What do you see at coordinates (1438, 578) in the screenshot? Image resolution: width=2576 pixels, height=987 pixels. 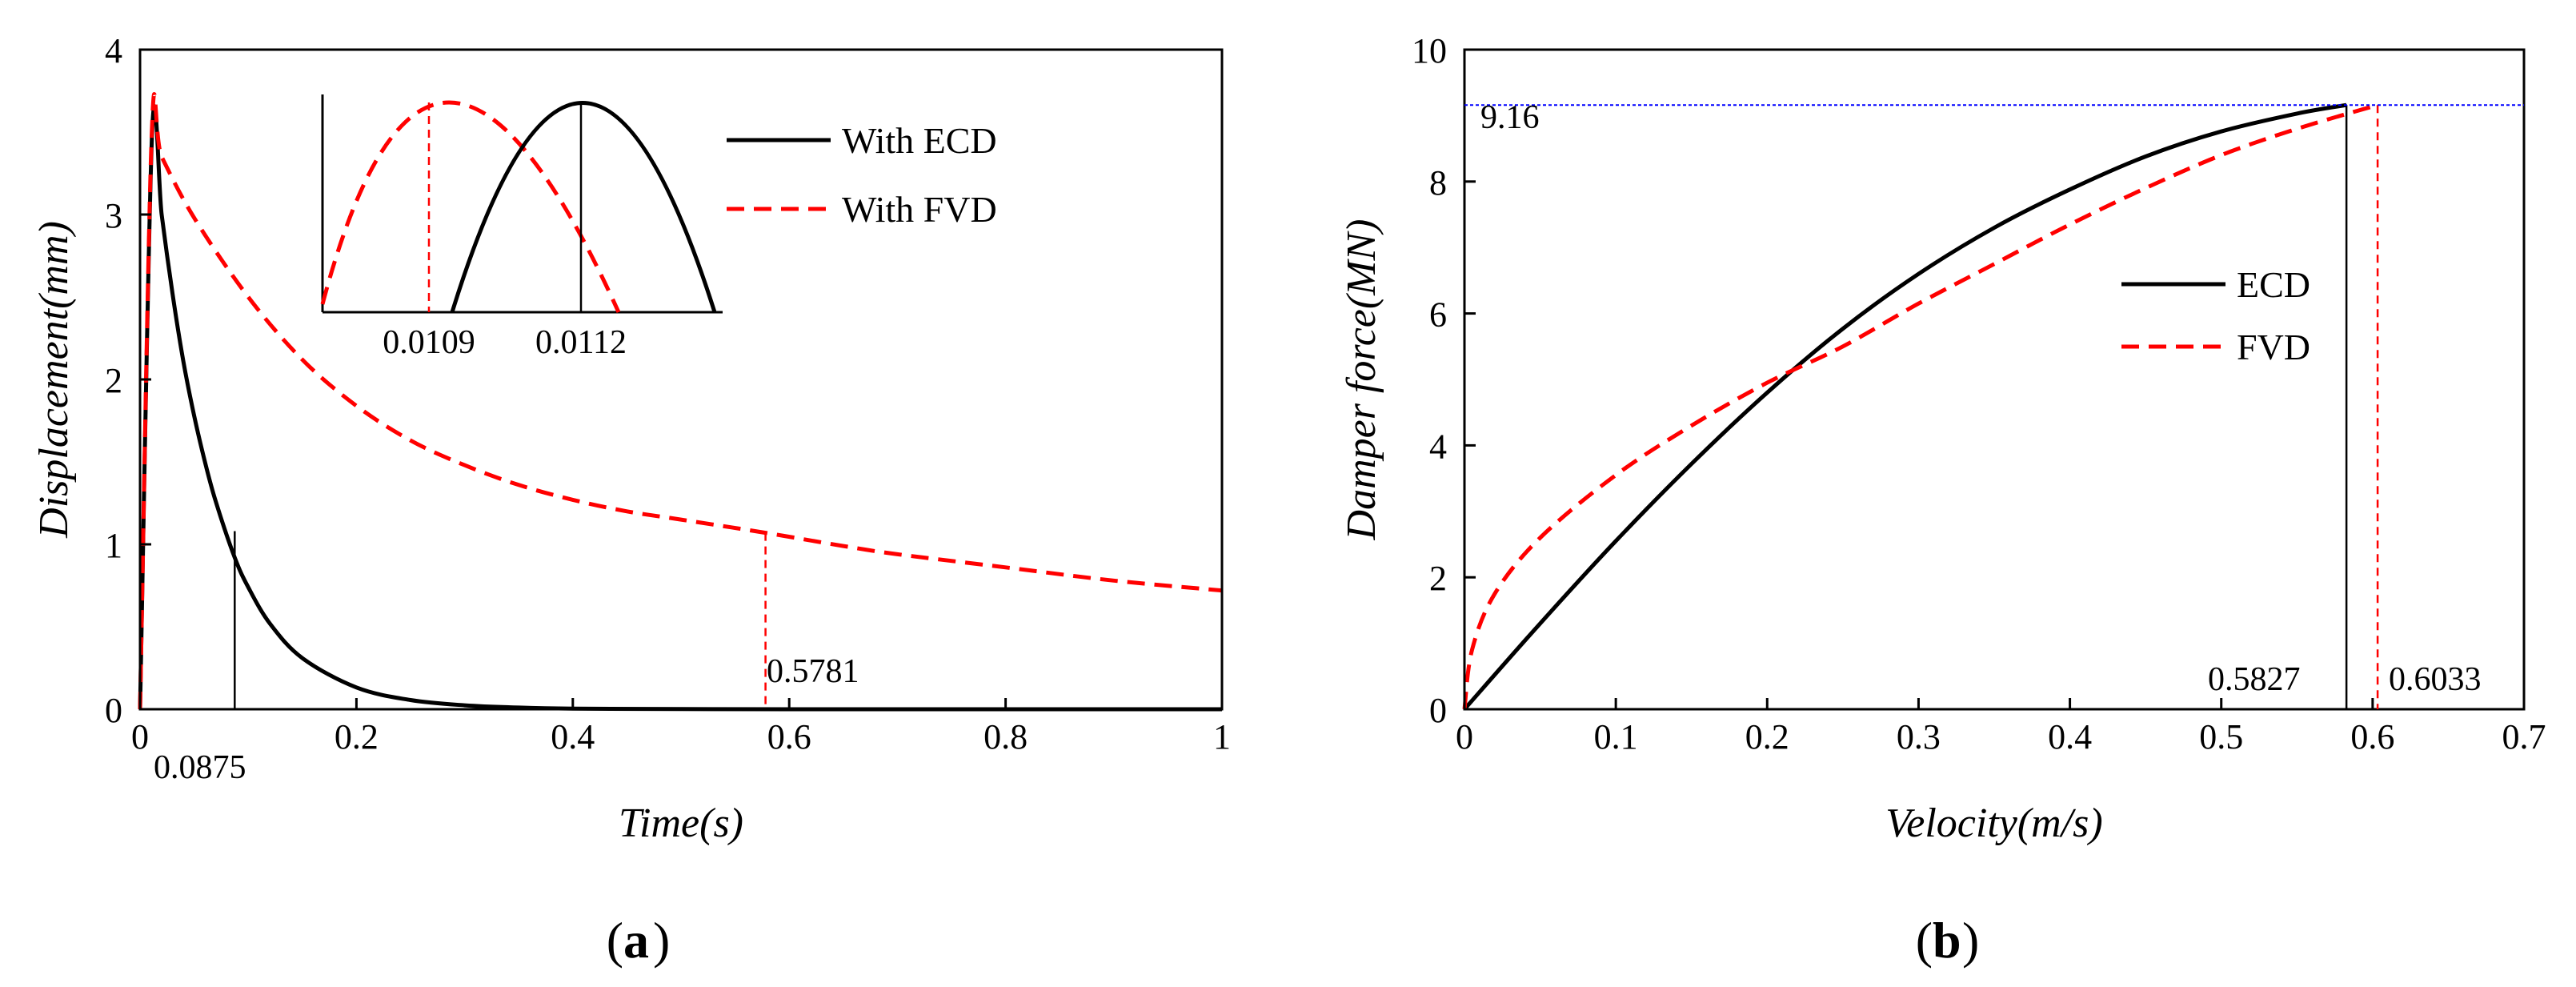 I see `panel-b-y-tick-label: 2` at bounding box center [1438, 578].